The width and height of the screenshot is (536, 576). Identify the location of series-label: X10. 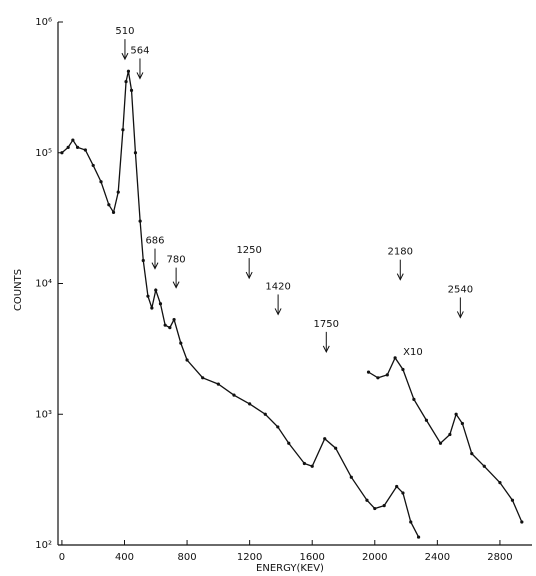
(413, 352).